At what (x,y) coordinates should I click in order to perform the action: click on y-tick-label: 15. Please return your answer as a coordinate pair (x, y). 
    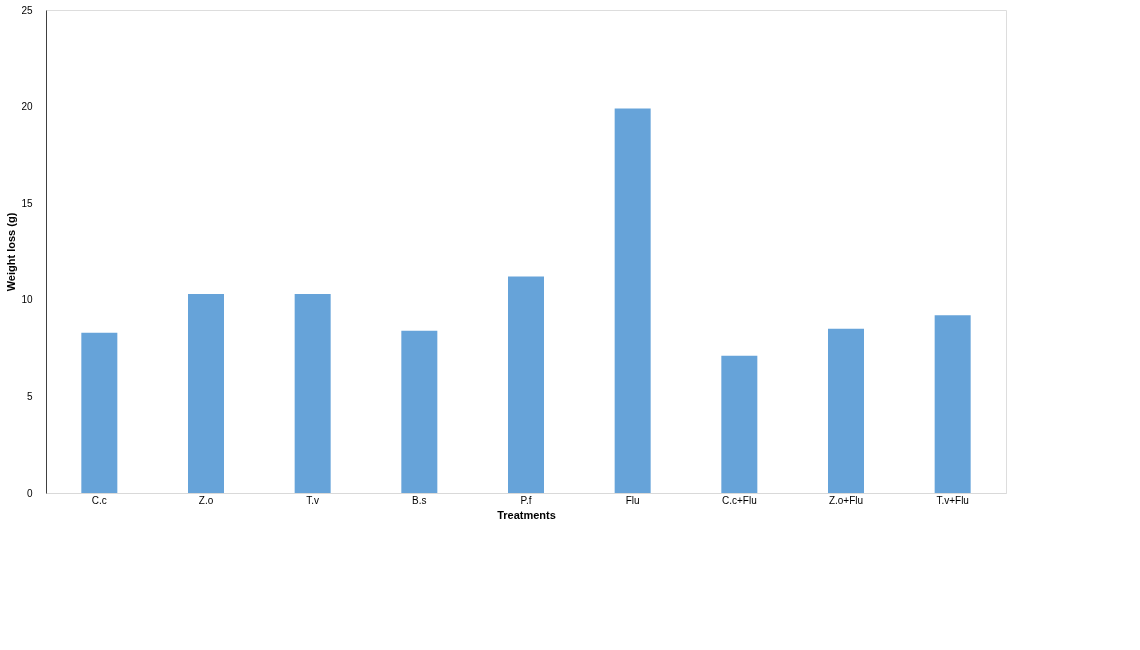
    Looking at the image, I should click on (27, 203).